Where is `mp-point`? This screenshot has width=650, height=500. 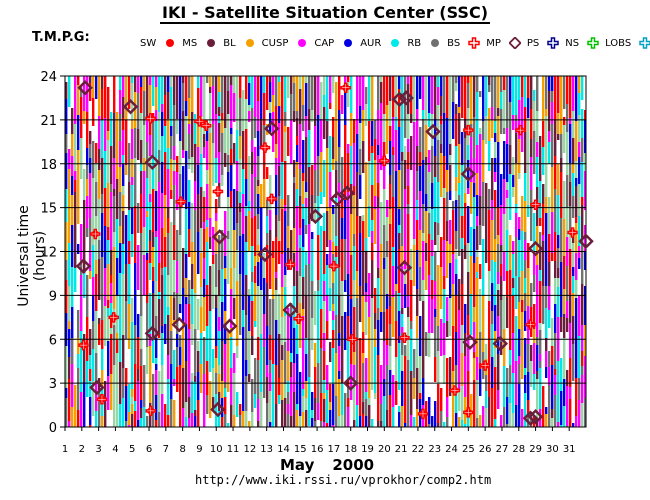
mp-point is located at coordinates (85, 87).